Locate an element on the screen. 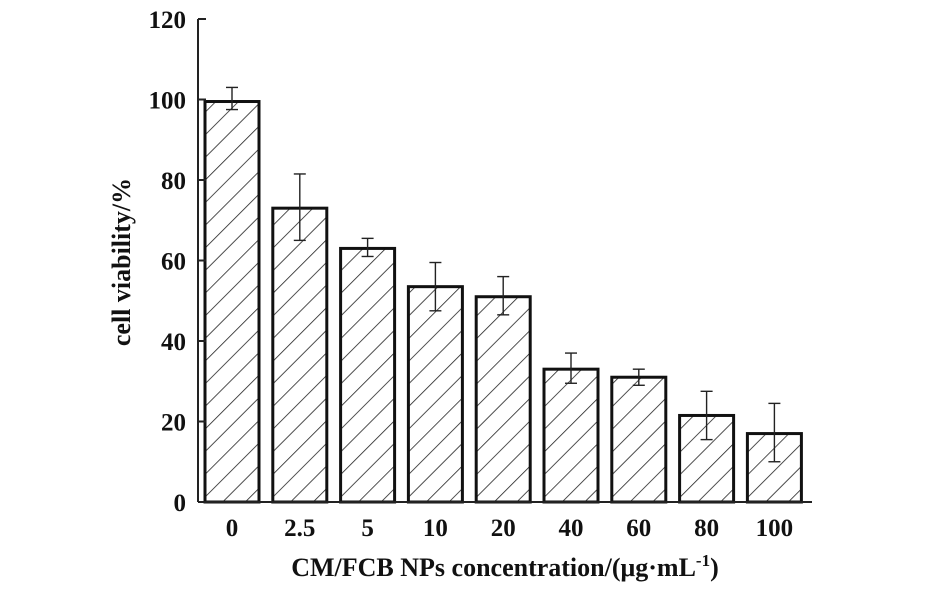  x-axis-title-superscript: -1 is located at coordinates (703, 560).